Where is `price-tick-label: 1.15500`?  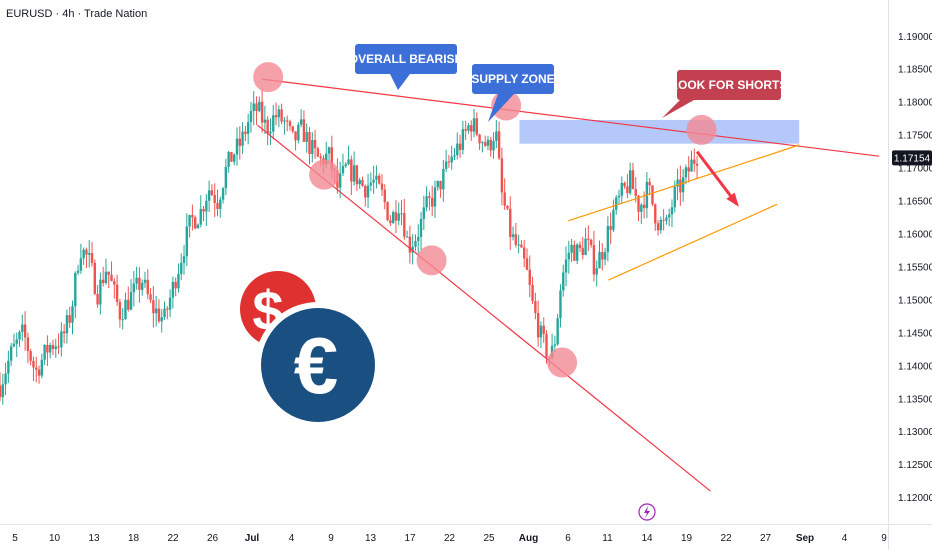
price-tick-label: 1.15500 is located at coordinates (915, 267).